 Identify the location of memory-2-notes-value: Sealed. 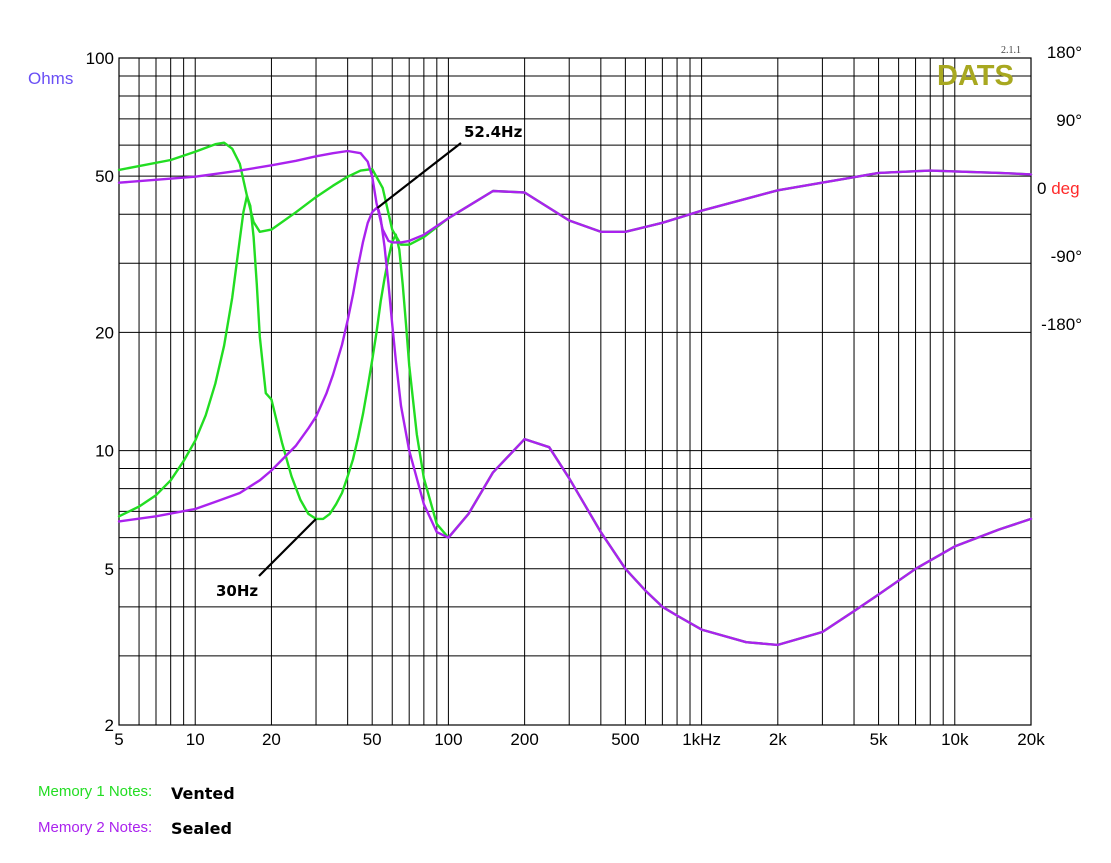
(201, 828).